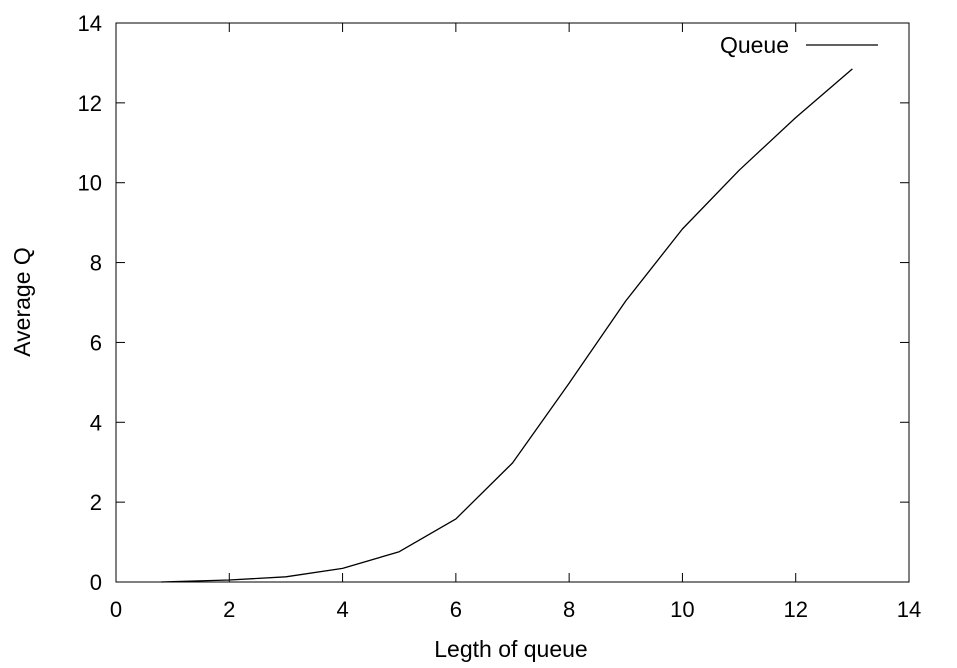 This screenshot has height=668, width=957. Describe the element at coordinates (90, 303) in the screenshot. I see `y-tick-labels: 0 2 4 6 8 10 12 14` at that location.